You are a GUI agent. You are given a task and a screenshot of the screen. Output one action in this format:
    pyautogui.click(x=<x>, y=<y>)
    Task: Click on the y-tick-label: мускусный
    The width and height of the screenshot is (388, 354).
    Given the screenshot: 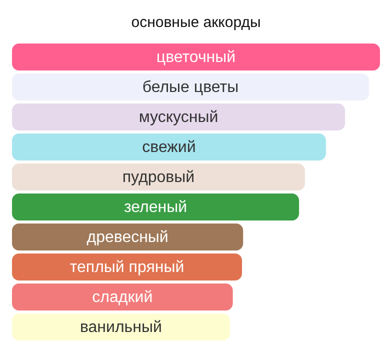 What is the action you would take?
    pyautogui.click(x=178, y=117)
    